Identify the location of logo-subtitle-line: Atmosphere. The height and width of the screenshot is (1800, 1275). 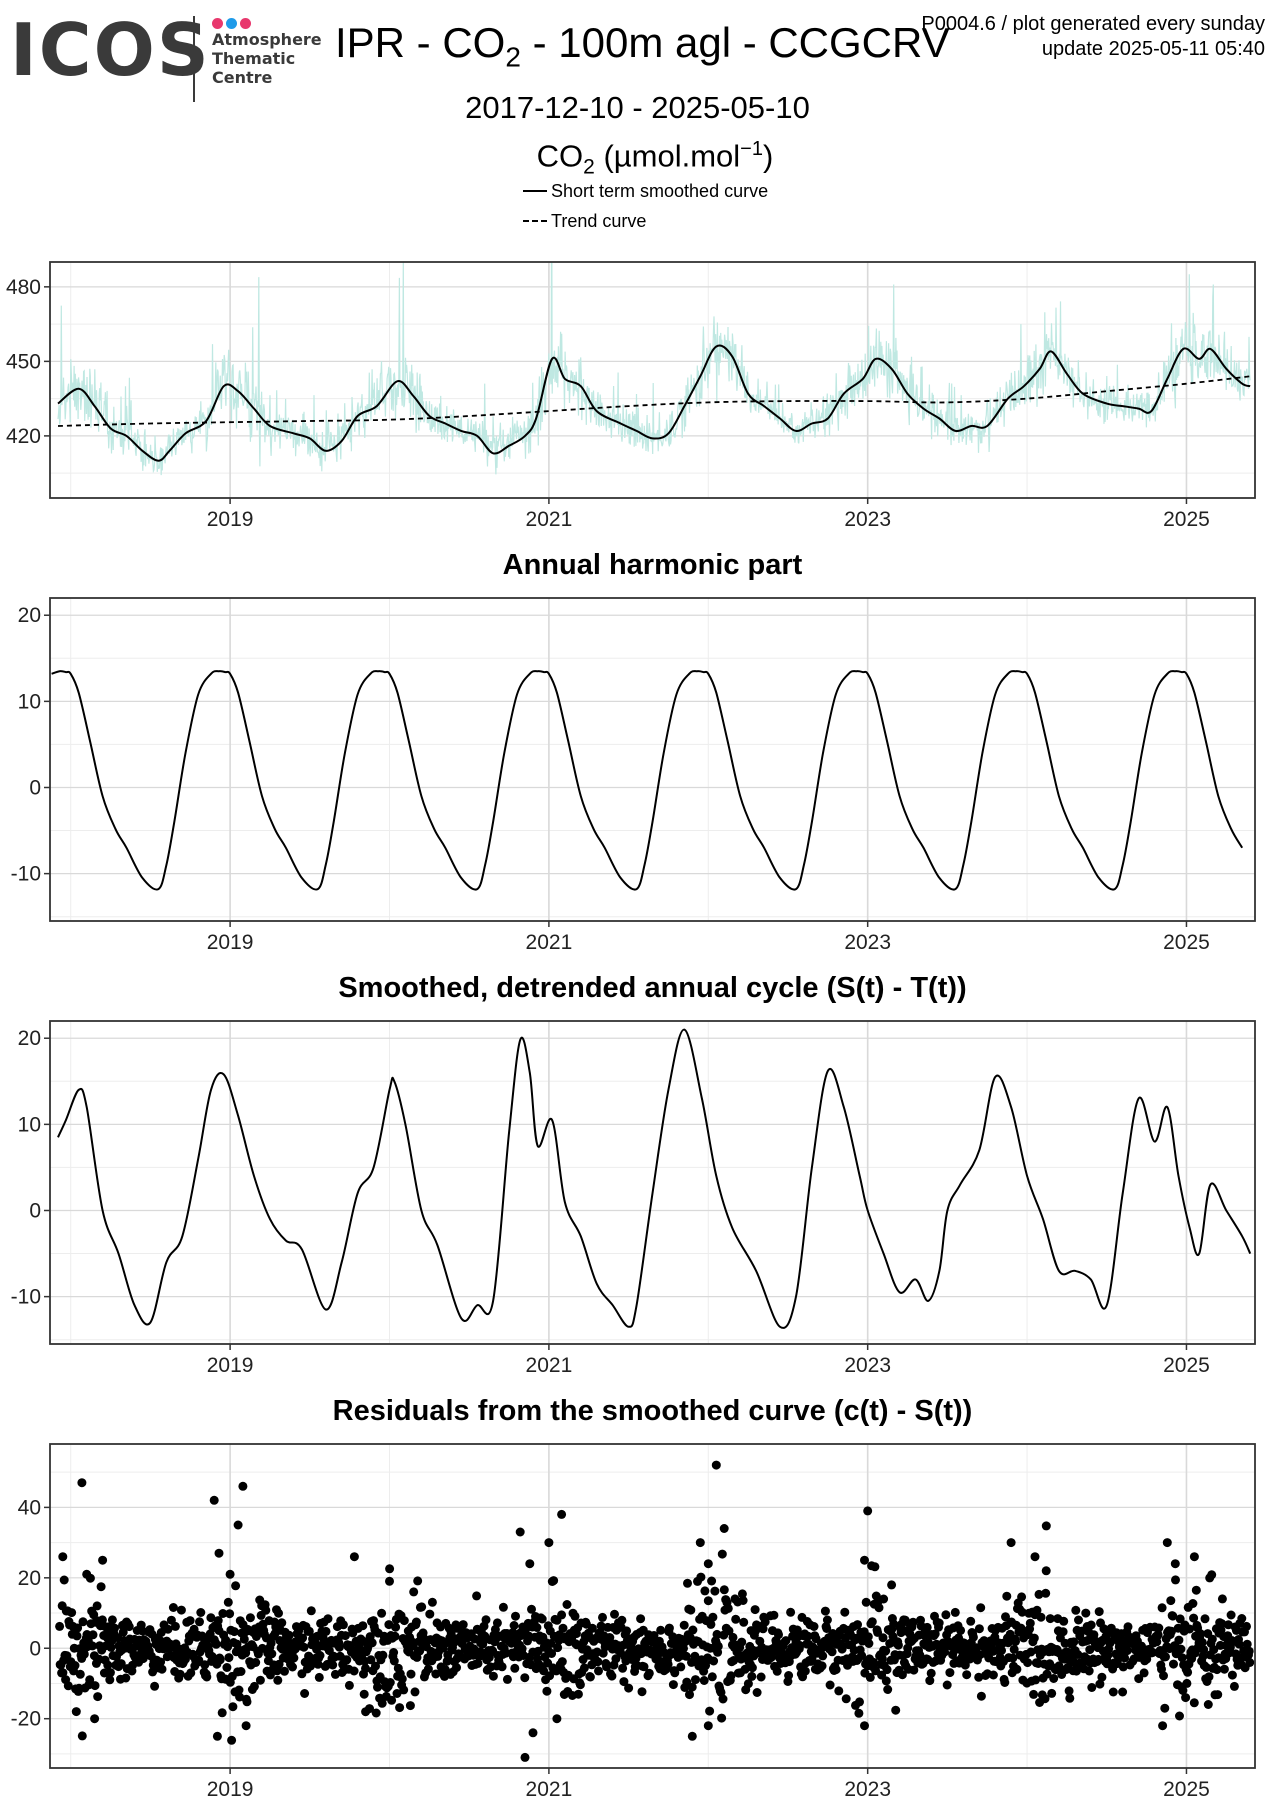
(267, 39).